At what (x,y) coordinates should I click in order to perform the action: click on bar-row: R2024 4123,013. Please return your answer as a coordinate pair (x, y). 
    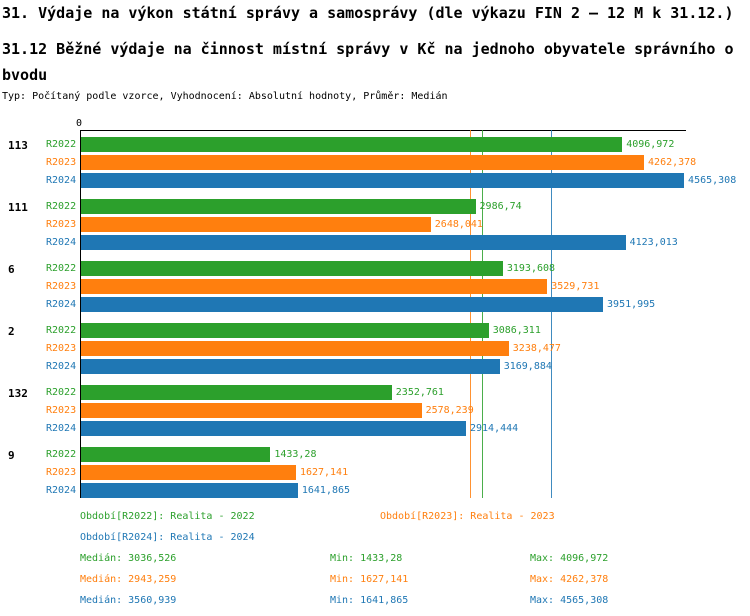
    Looking at the image, I should click on (366, 243).